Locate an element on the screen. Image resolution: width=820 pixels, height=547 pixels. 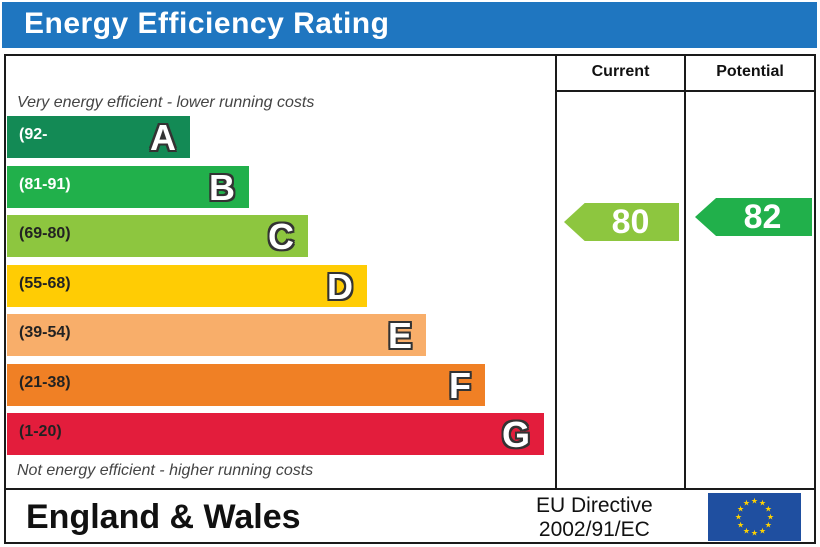
band-a-range: (92- is located at coordinates (33, 134).